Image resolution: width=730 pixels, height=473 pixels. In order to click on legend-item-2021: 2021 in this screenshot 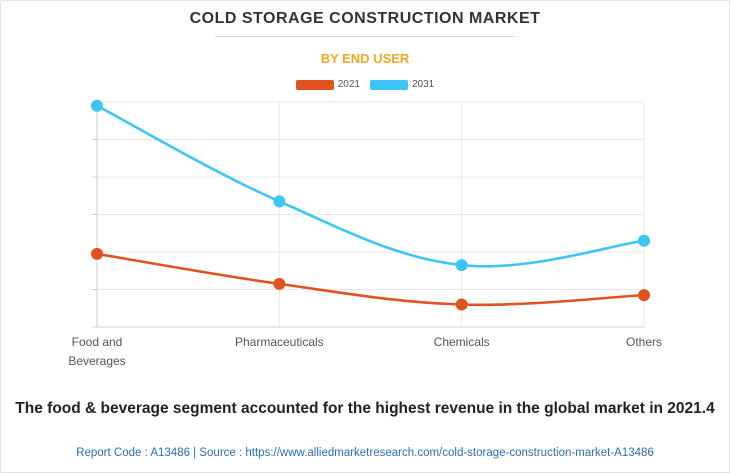, I will do `click(327, 84)`.